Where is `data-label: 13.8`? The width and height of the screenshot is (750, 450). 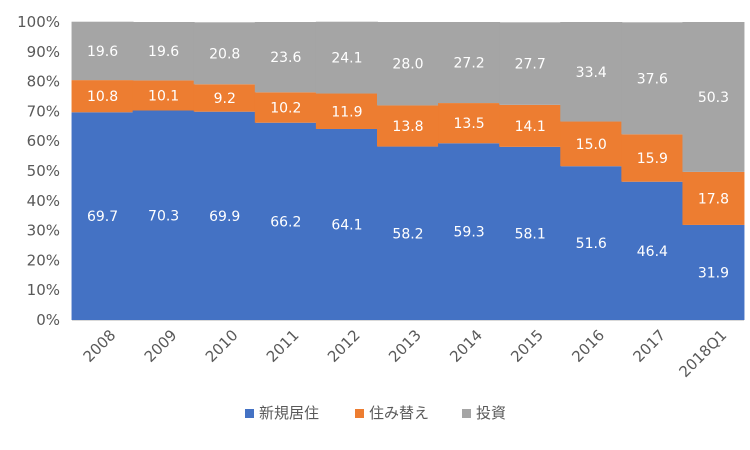
data-label: 13.8 is located at coordinates (407, 127).